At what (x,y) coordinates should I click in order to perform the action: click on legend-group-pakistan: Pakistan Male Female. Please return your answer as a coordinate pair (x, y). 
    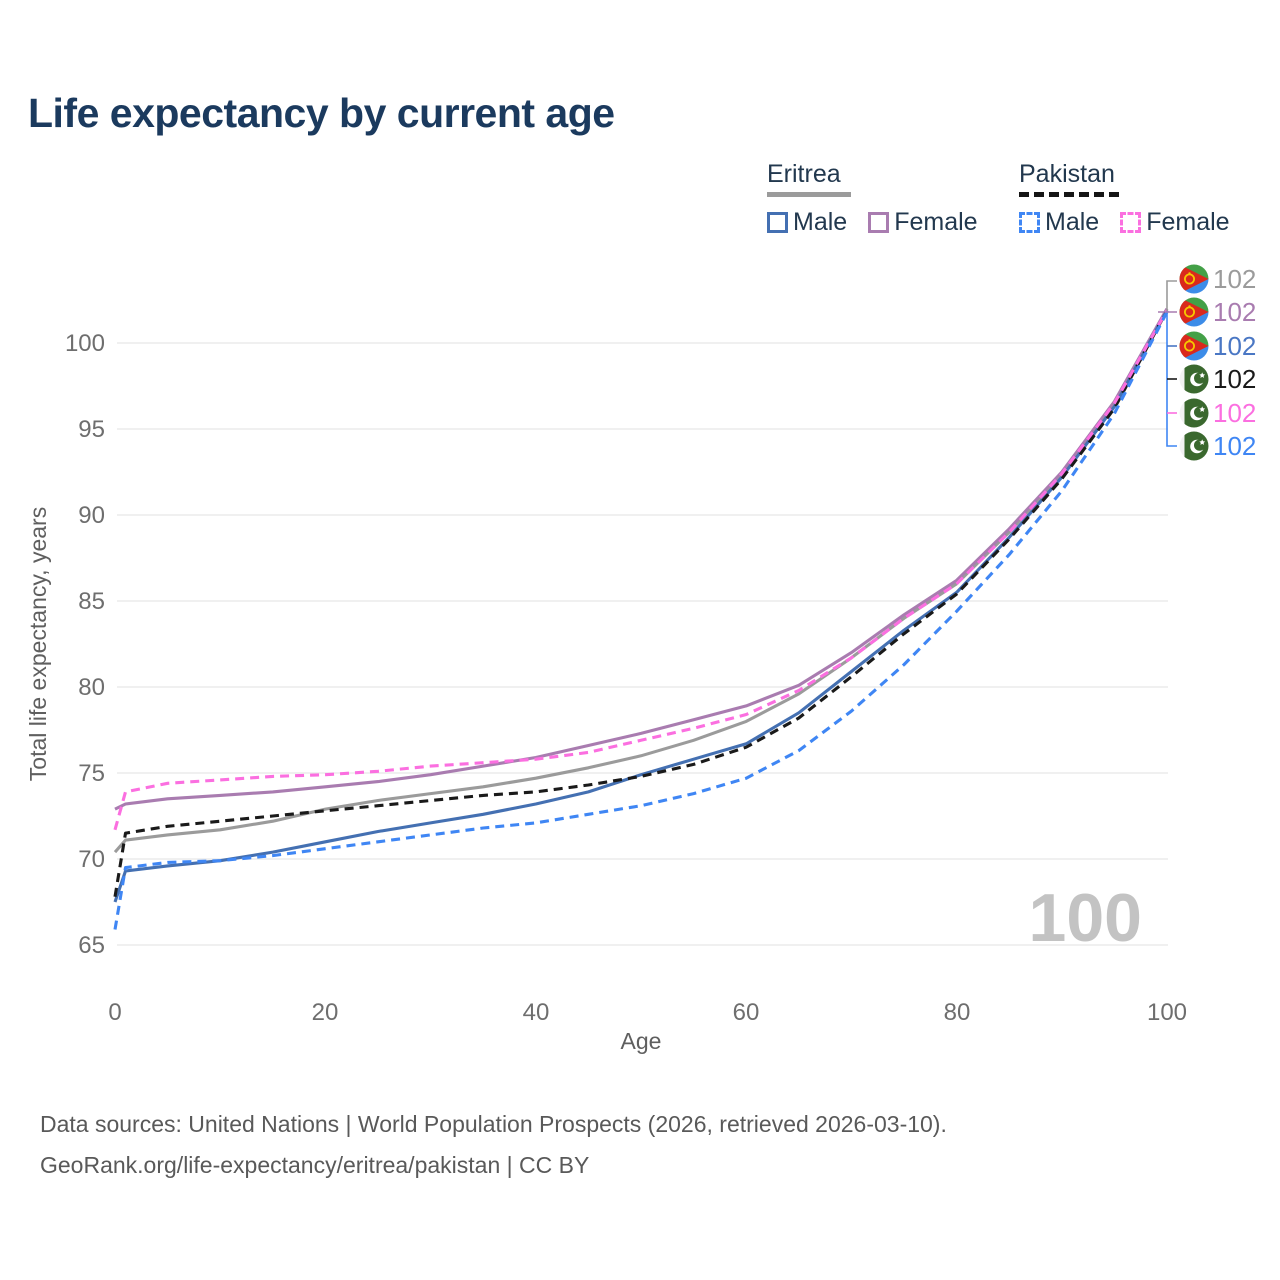
    Looking at the image, I should click on (1132, 198).